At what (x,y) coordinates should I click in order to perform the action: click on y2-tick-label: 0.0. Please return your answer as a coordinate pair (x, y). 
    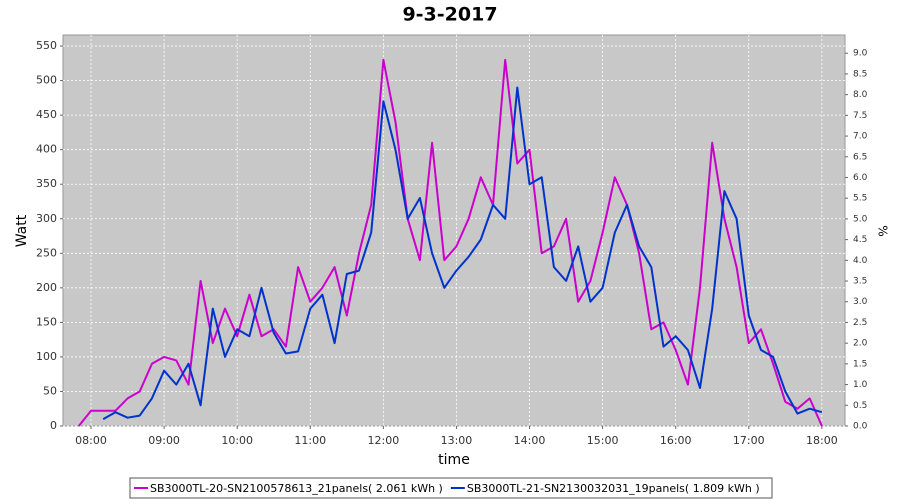
    Looking at the image, I should click on (860, 427).